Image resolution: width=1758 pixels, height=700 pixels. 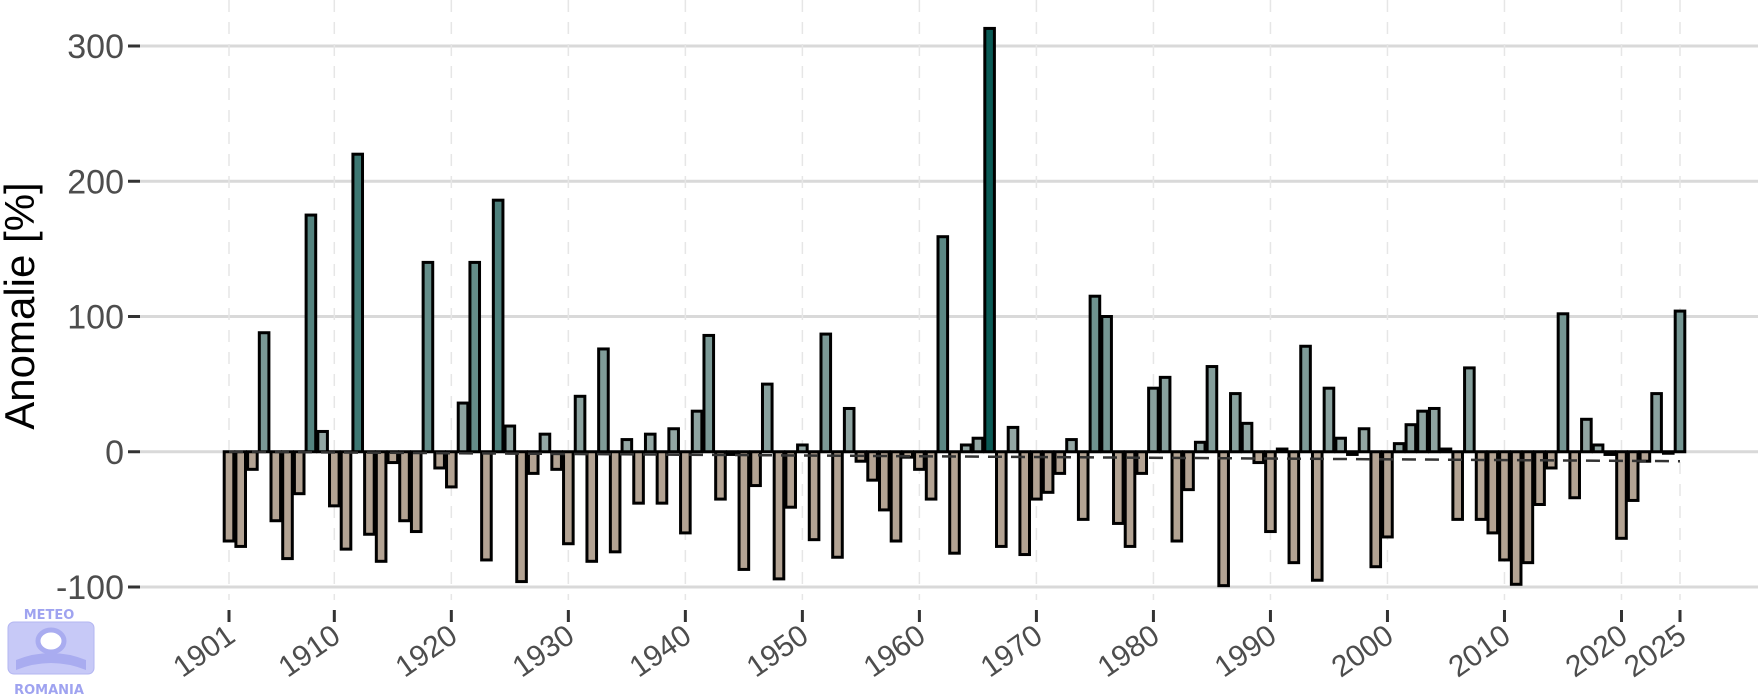 What do you see at coordinates (545, 443) in the screenshot?
I see `bar-1928` at bounding box center [545, 443].